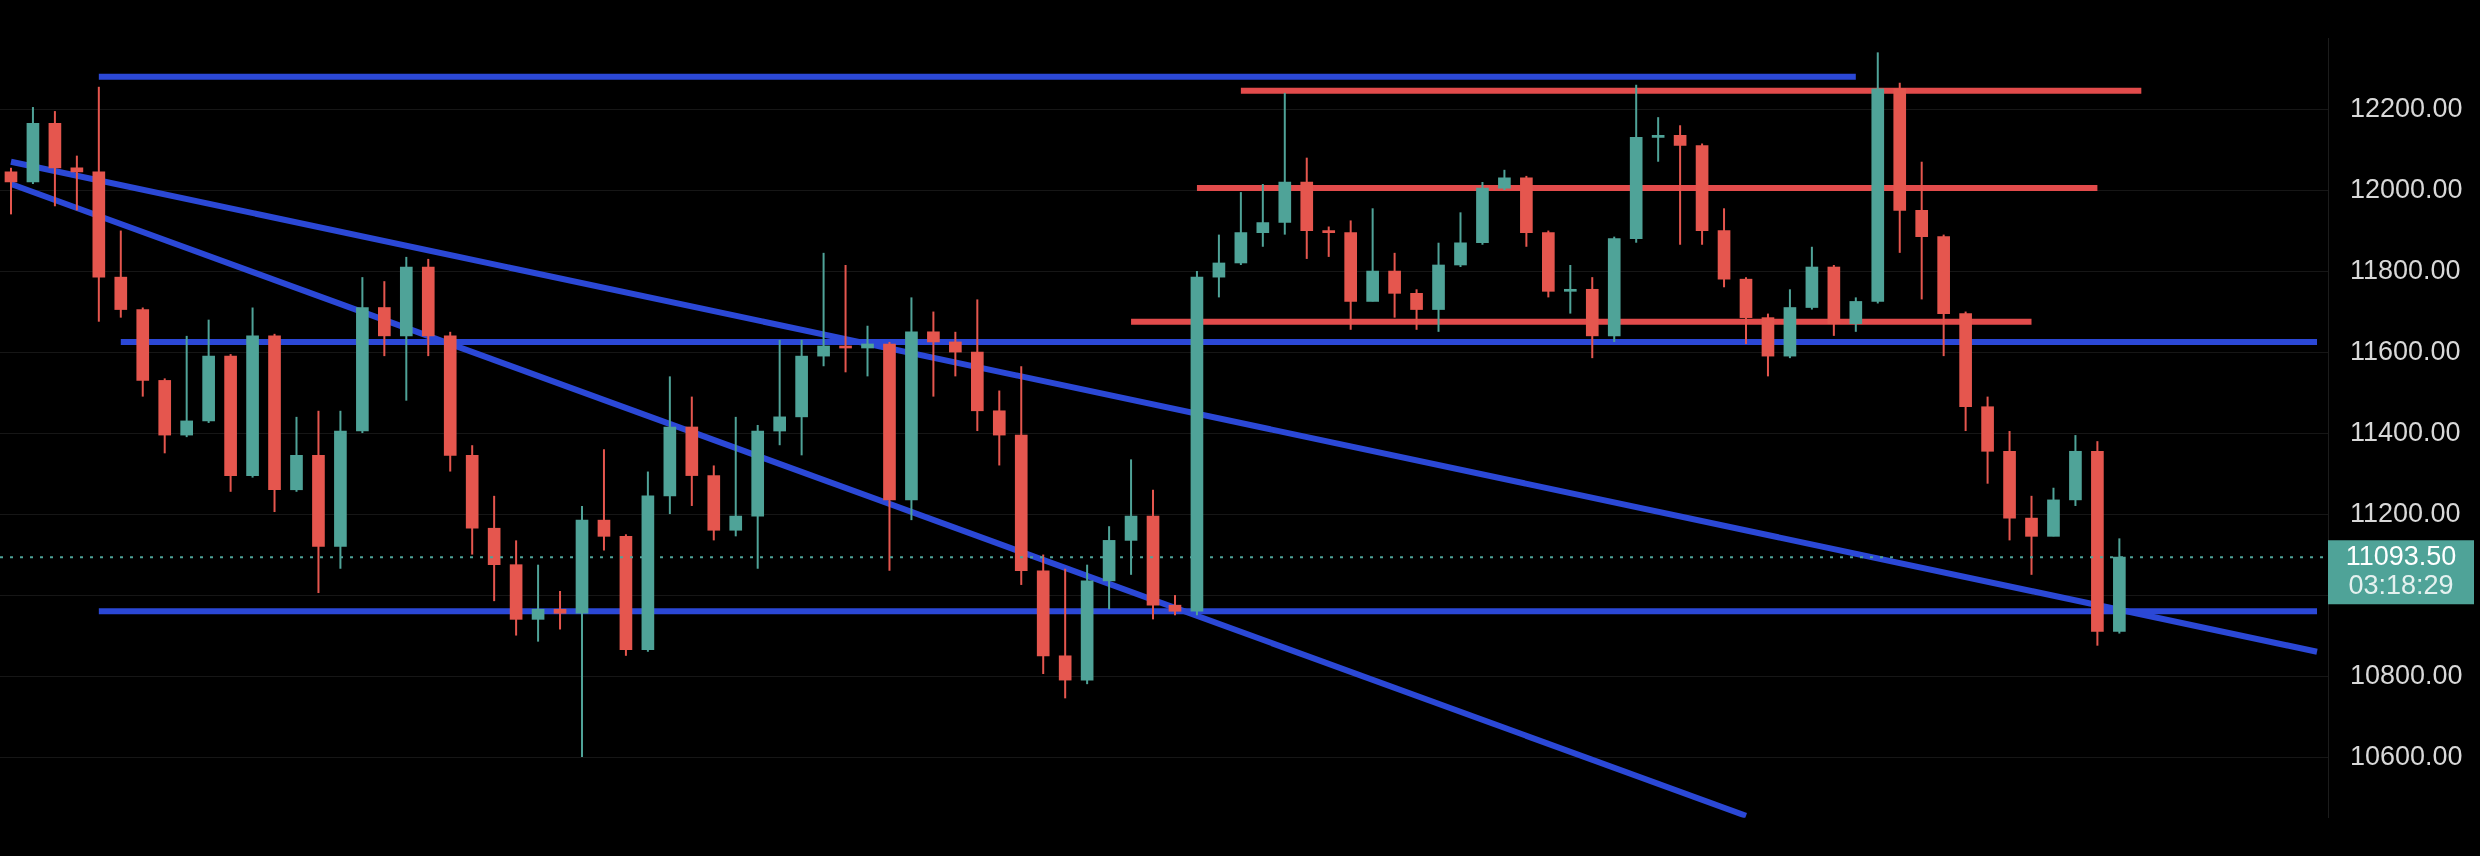 This screenshot has width=2480, height=856. I want to click on y-tick-label: 10800.00, so click(2406, 674).